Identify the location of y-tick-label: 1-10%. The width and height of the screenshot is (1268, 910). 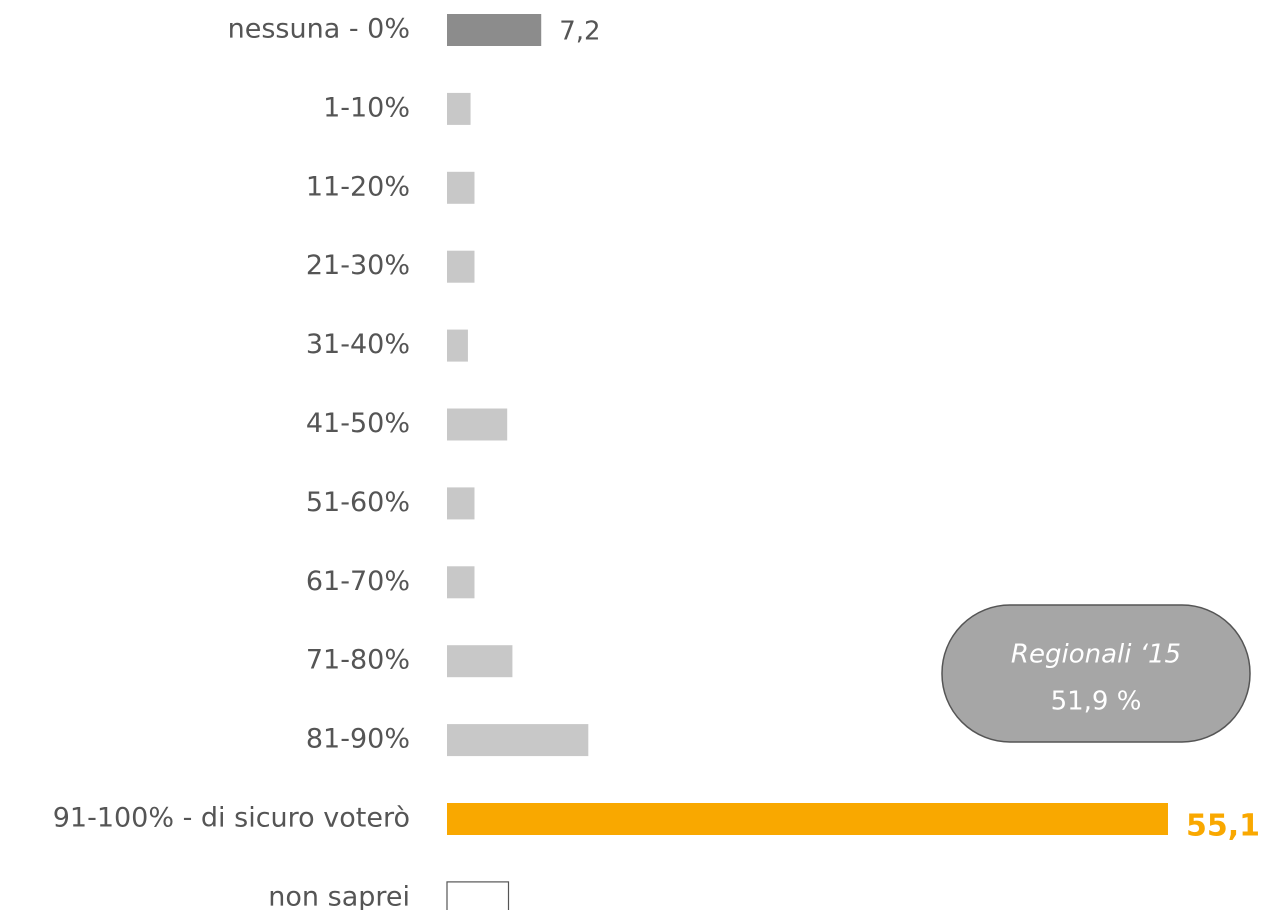
(366, 107).